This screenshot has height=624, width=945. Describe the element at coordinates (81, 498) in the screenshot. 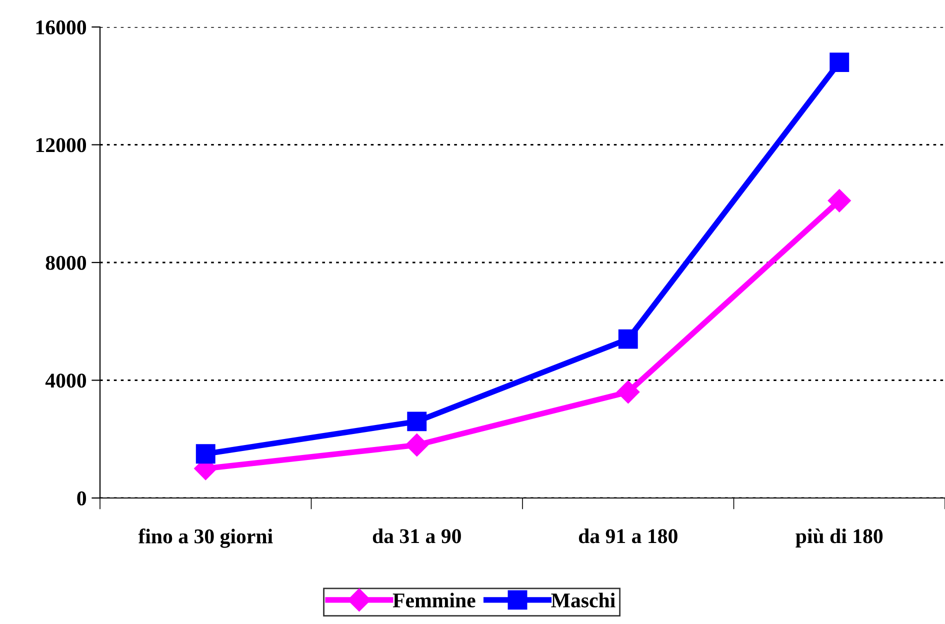

I see `y-tick-label: 0` at that location.